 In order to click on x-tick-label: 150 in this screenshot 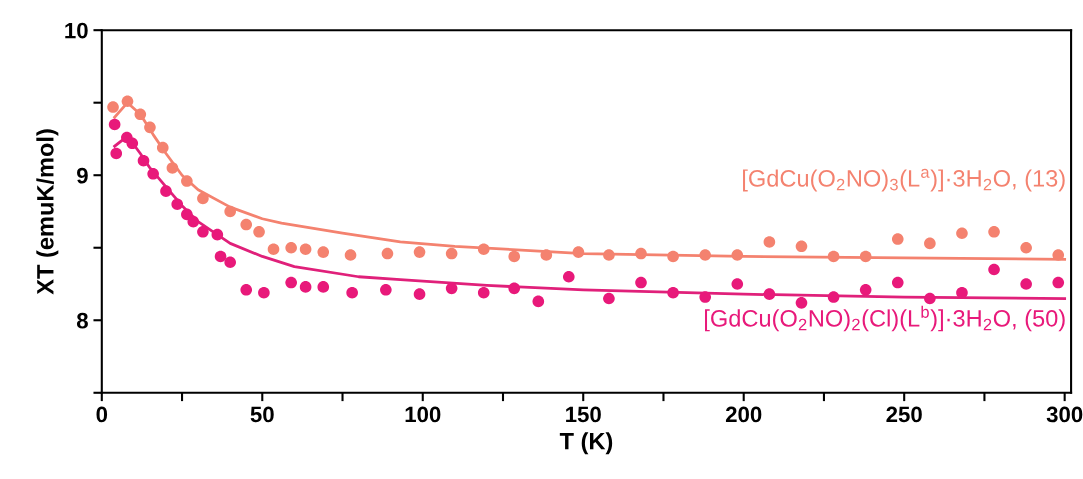, I will do `click(583, 414)`.